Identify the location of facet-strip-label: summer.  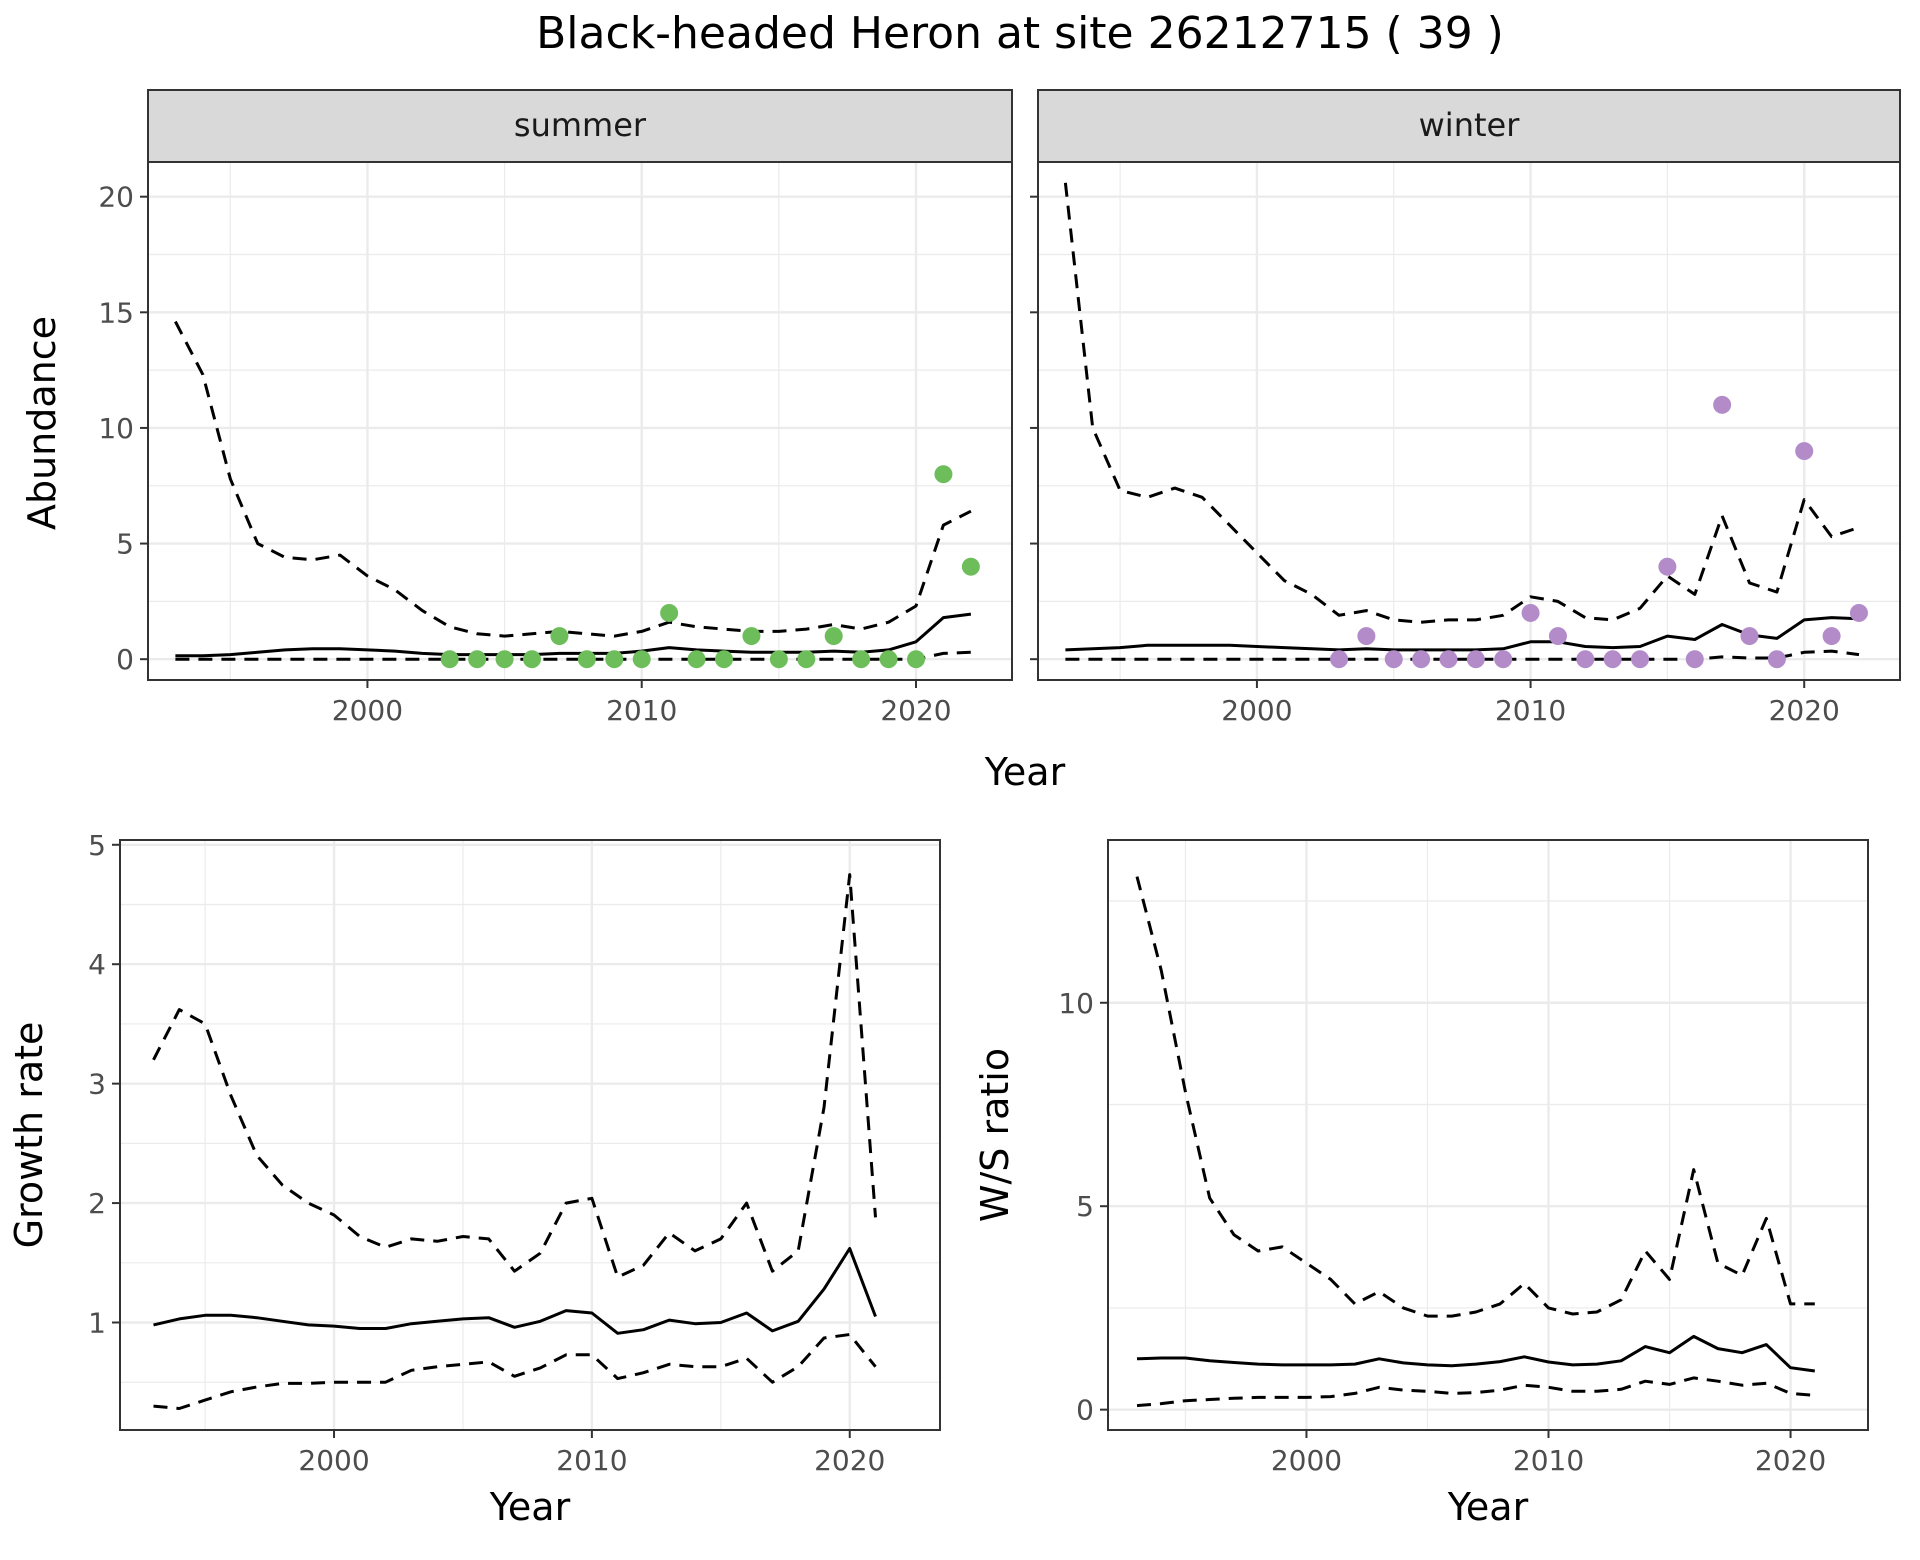
(580, 125).